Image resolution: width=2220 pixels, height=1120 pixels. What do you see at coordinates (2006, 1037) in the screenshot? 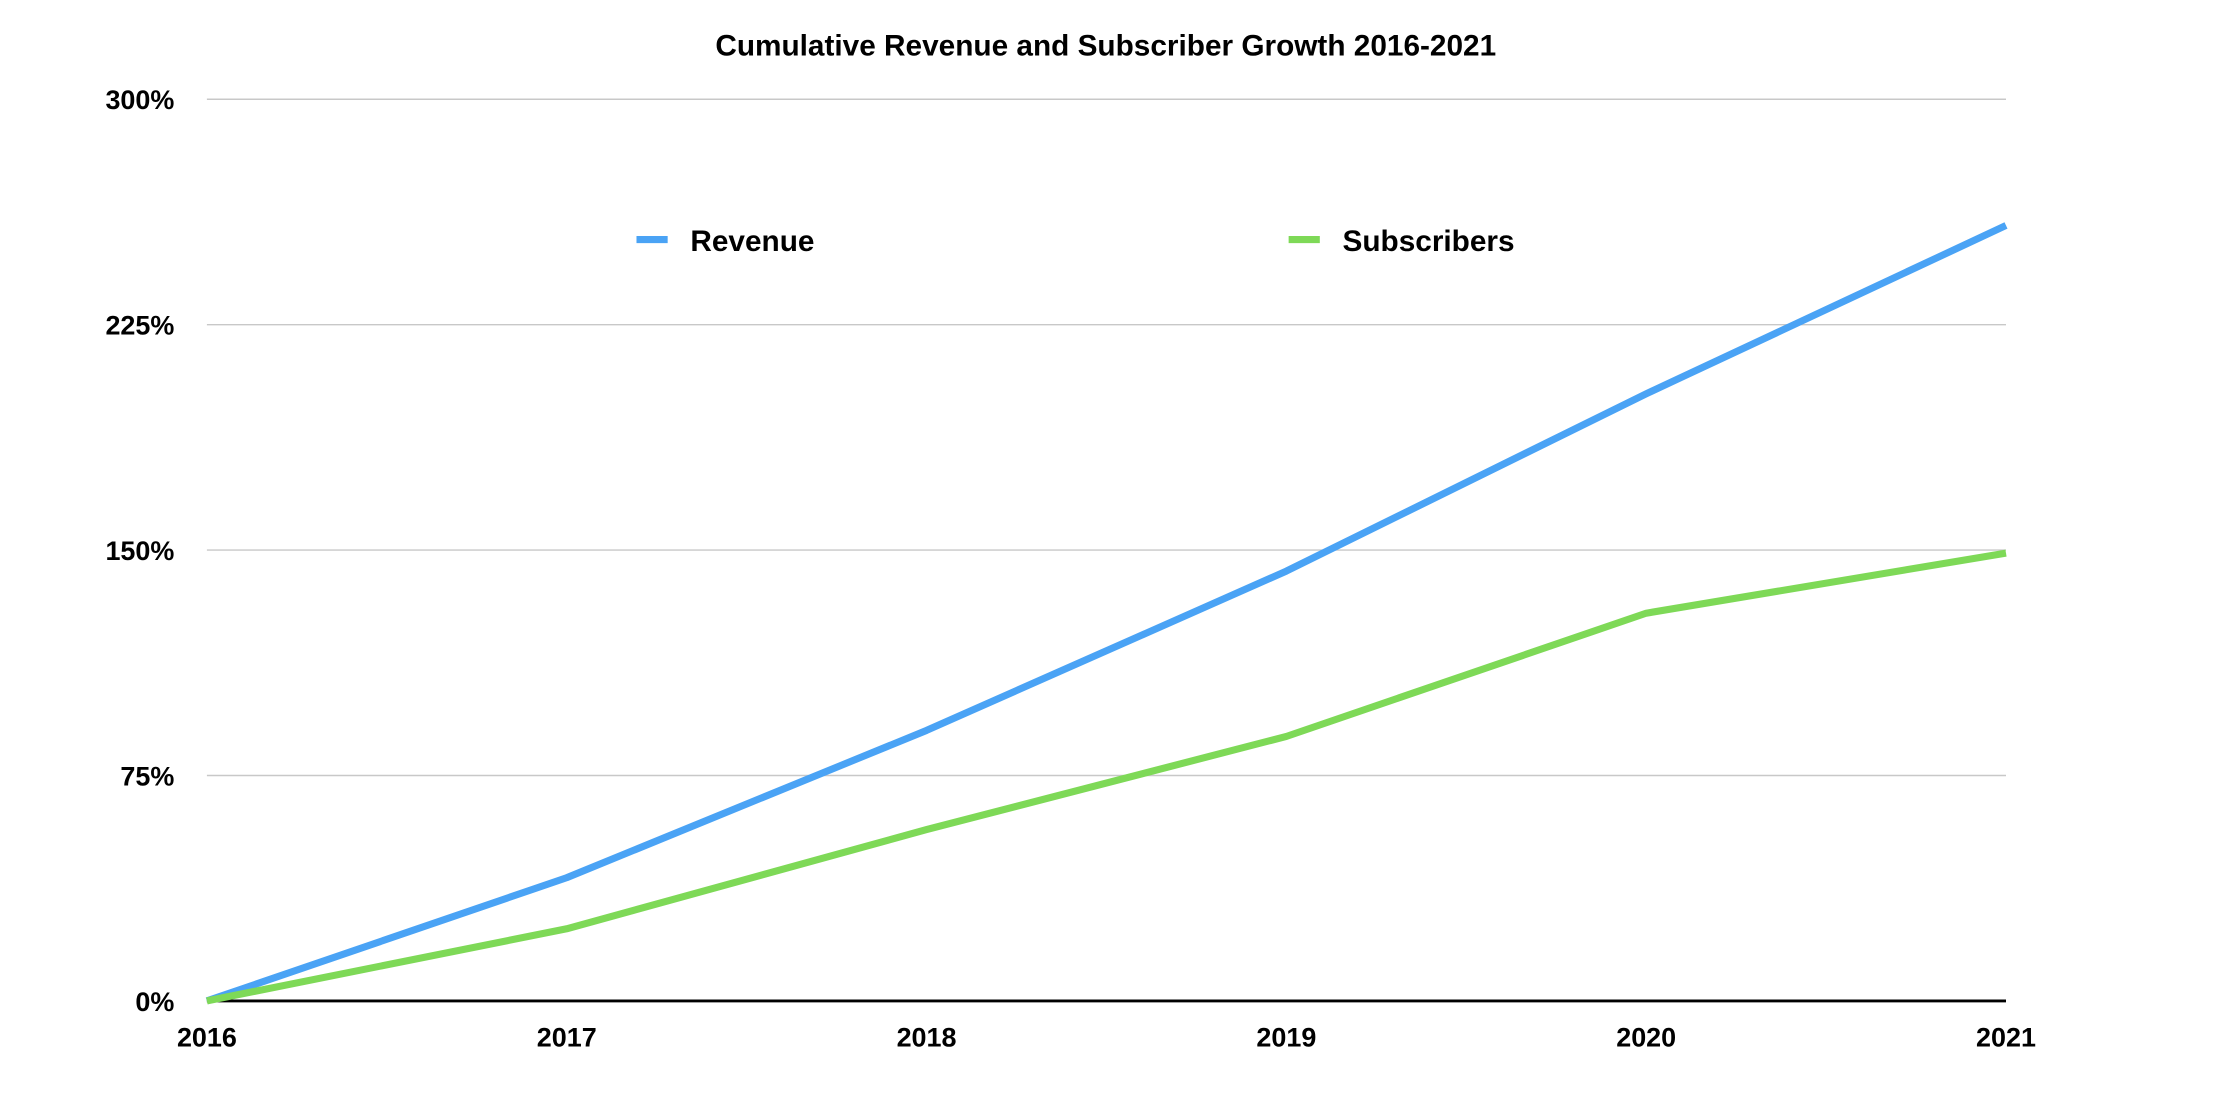
I see `x-tick-label: 2021` at bounding box center [2006, 1037].